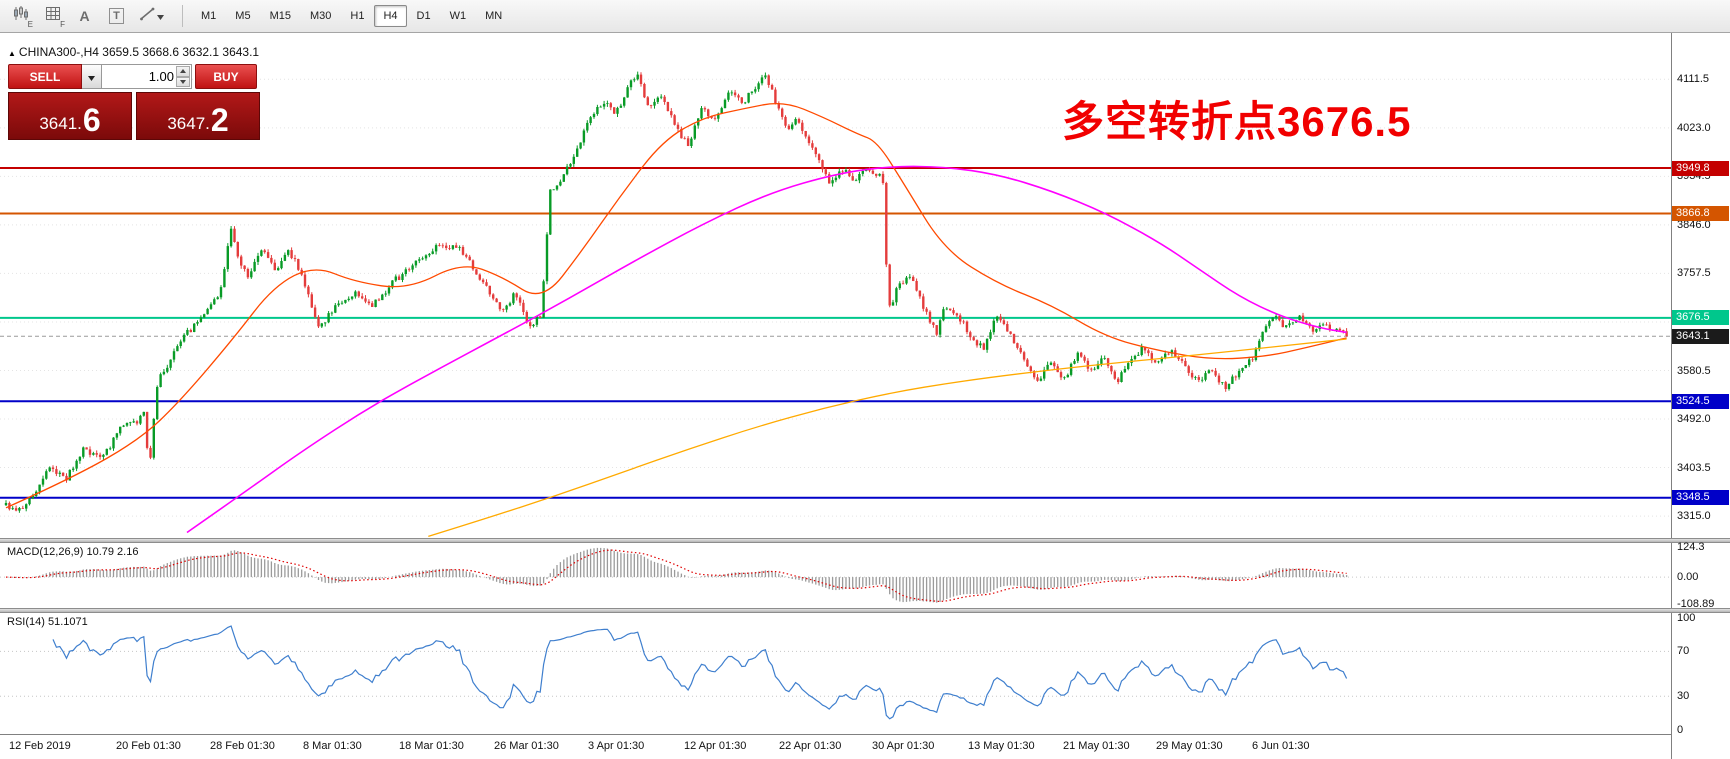  What do you see at coordinates (458, 16) in the screenshot?
I see `timeframe-button-W1: W1` at bounding box center [458, 16].